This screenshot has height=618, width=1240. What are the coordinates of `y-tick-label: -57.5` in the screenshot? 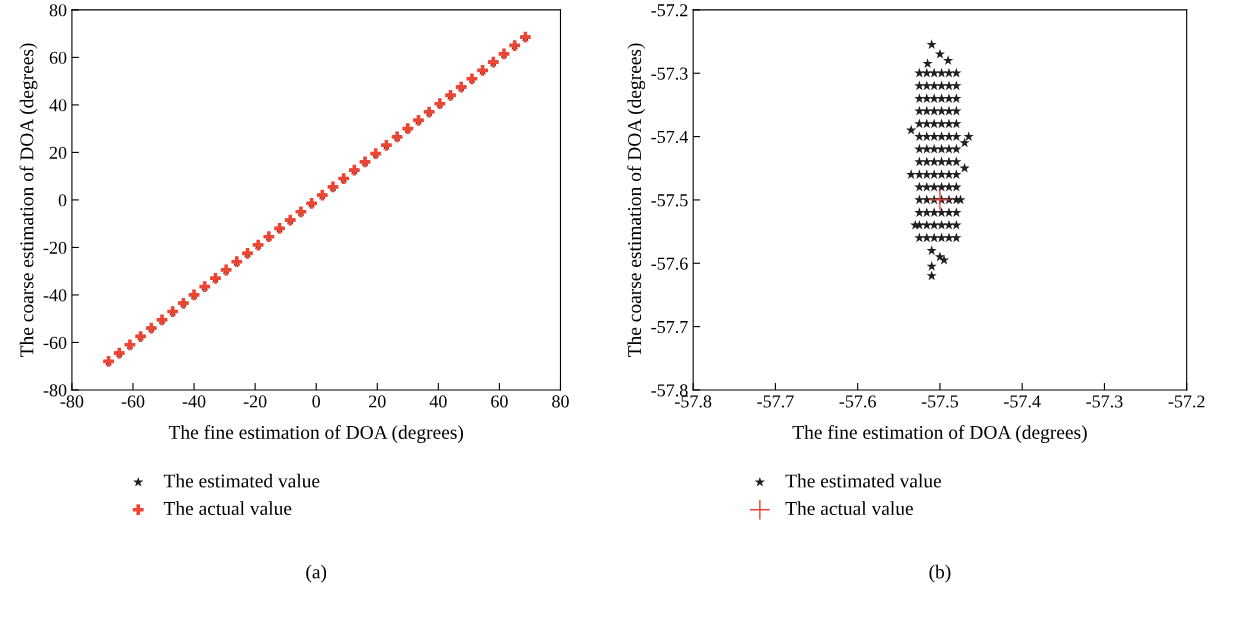 It's located at (669, 200).